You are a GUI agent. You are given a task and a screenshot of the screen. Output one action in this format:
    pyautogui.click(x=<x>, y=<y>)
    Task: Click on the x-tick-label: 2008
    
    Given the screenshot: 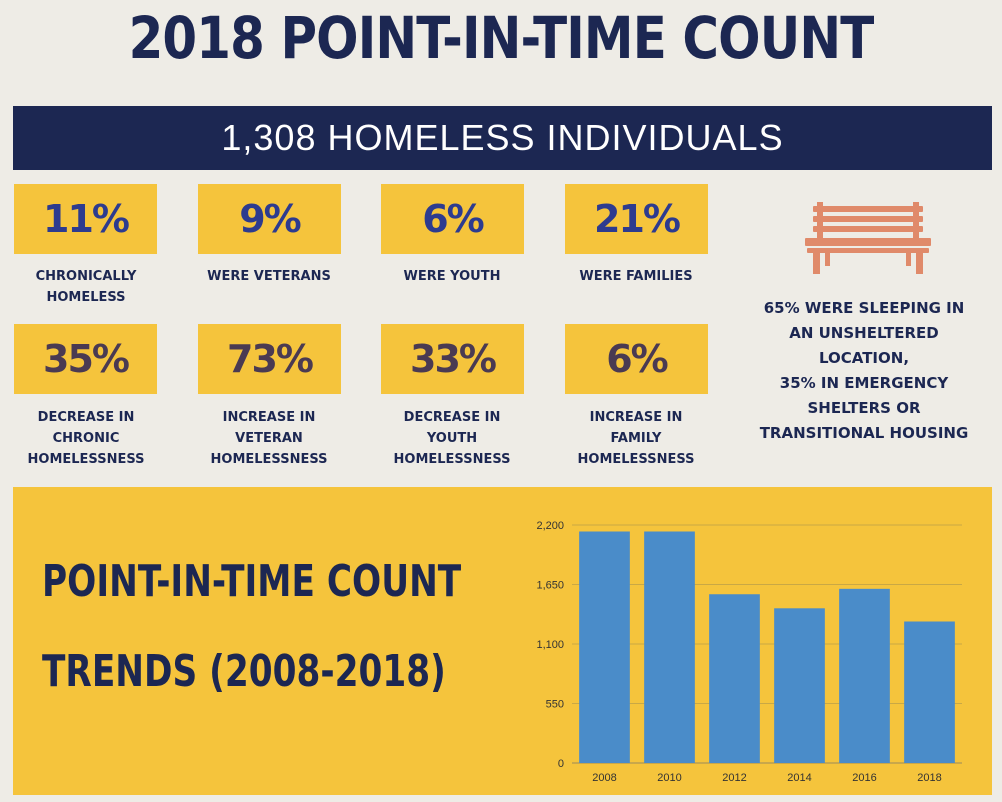 What is the action you would take?
    pyautogui.click(x=604, y=778)
    